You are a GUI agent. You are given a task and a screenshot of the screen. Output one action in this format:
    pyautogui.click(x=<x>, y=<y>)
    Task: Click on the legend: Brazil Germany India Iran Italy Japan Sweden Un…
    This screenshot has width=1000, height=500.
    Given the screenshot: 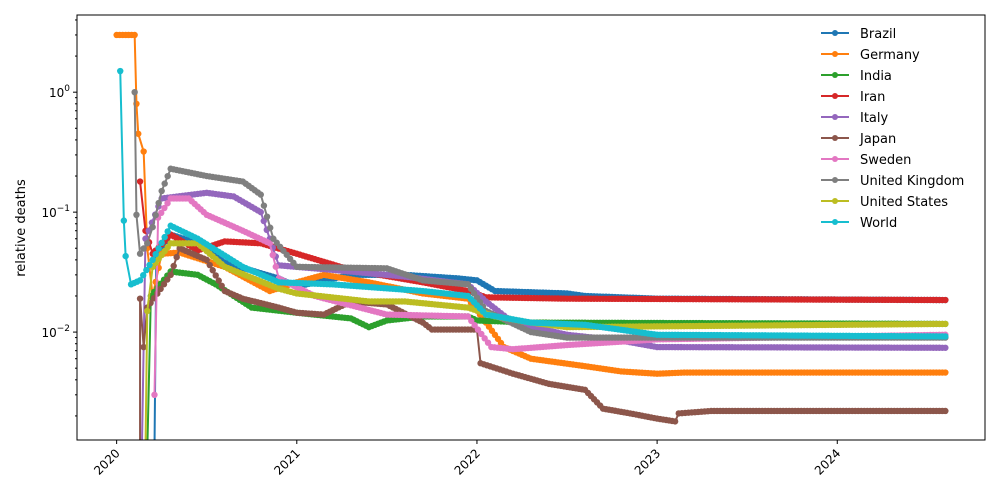 What is the action you would take?
    pyautogui.click(x=892, y=129)
    